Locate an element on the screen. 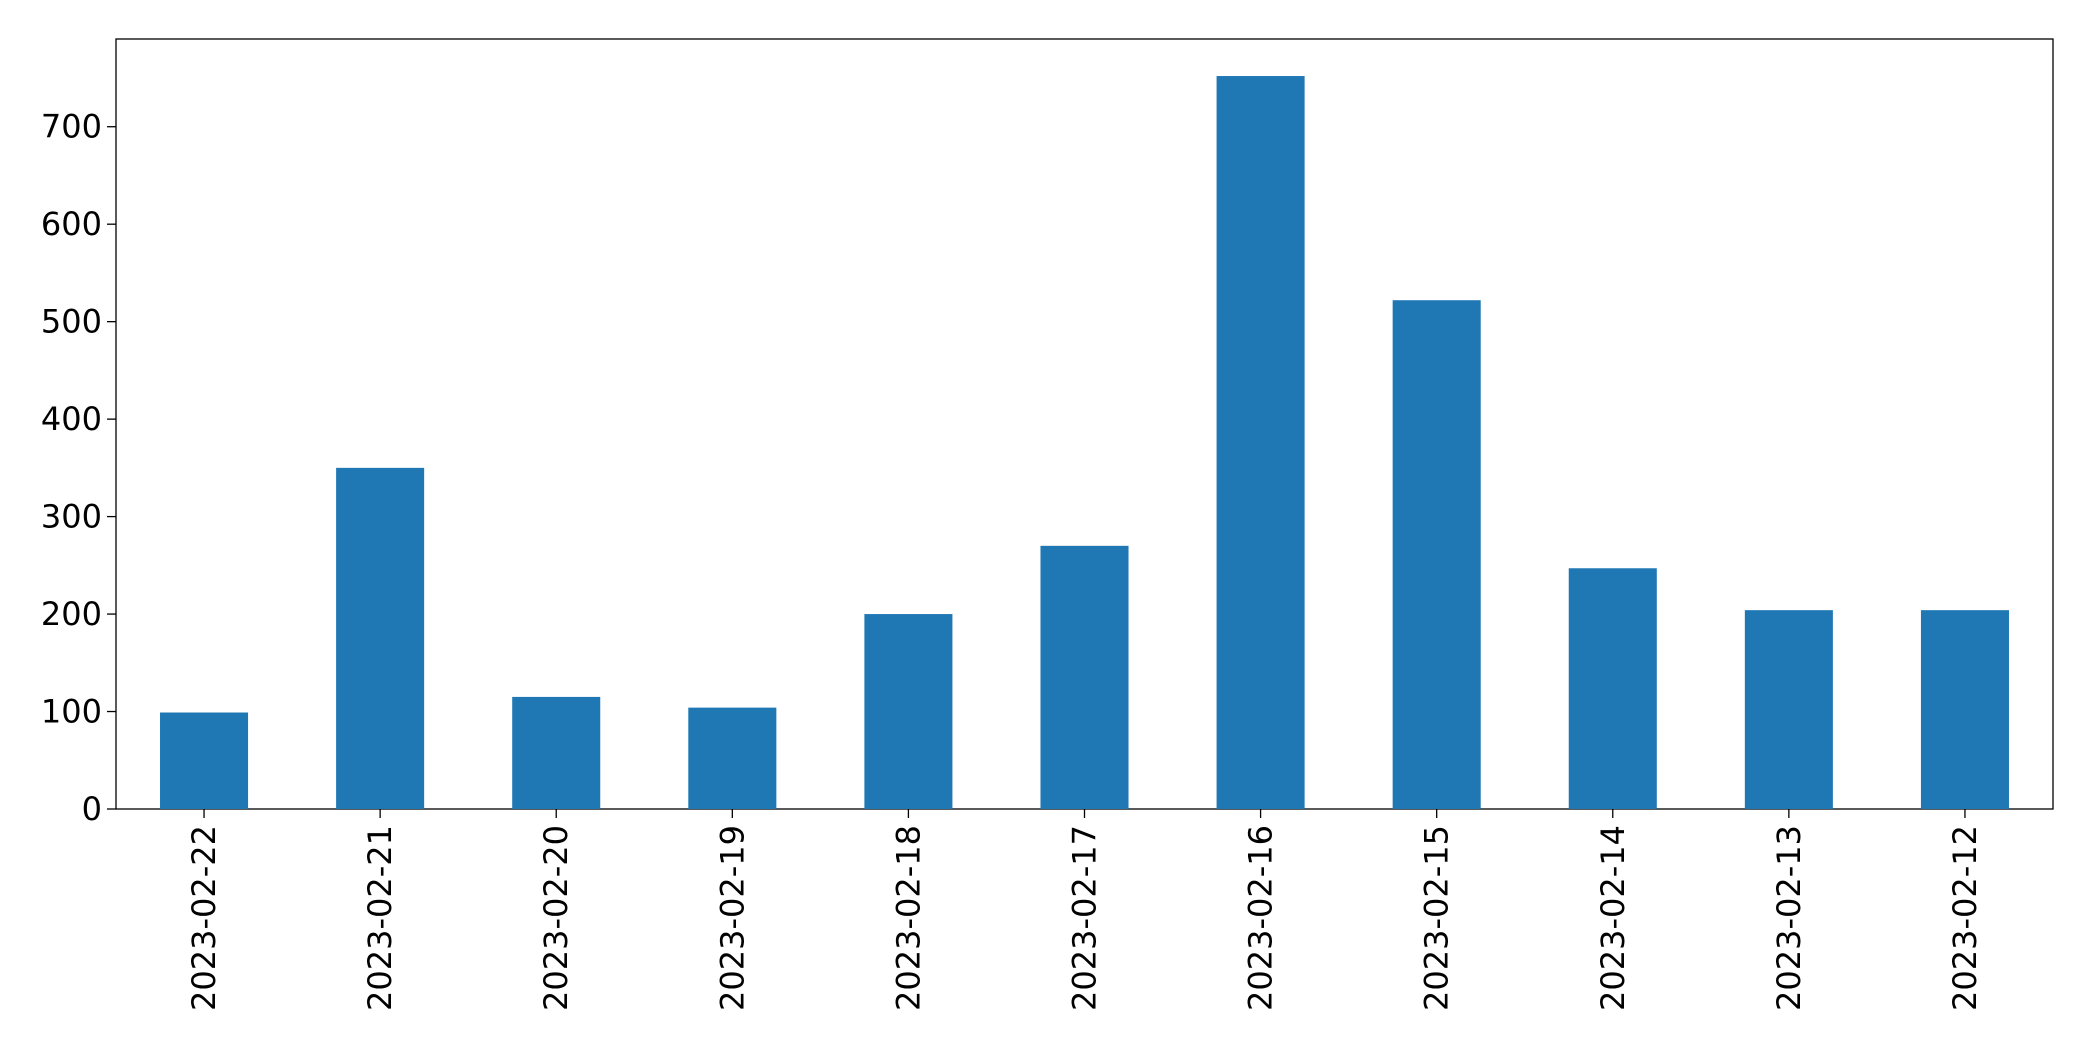 The height and width of the screenshot is (1061, 2093). x-tick-label: 2023-02-15 is located at coordinates (1437, 918).